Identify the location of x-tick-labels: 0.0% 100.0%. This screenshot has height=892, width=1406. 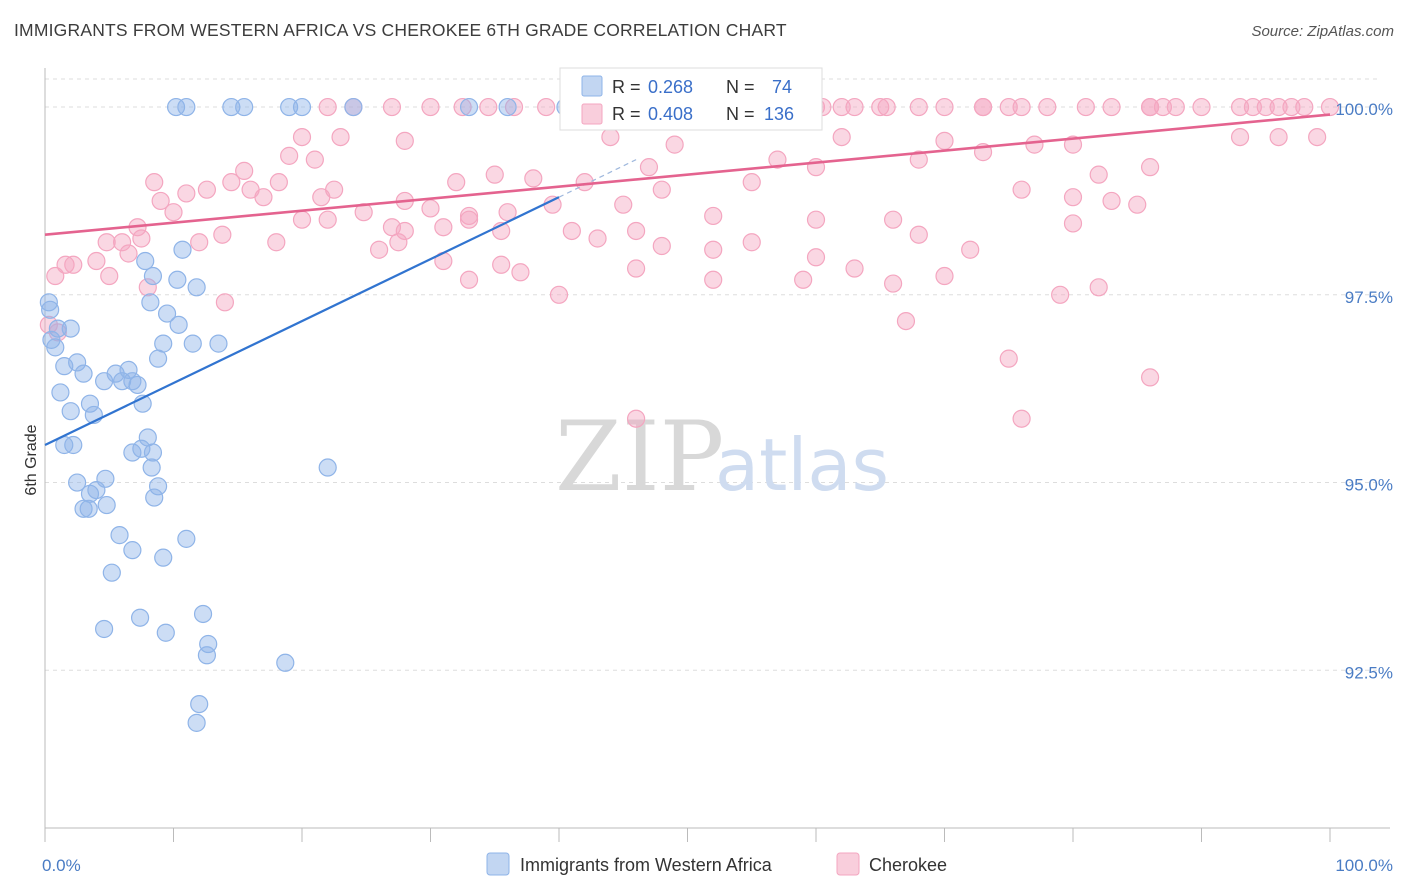
(717, 865).